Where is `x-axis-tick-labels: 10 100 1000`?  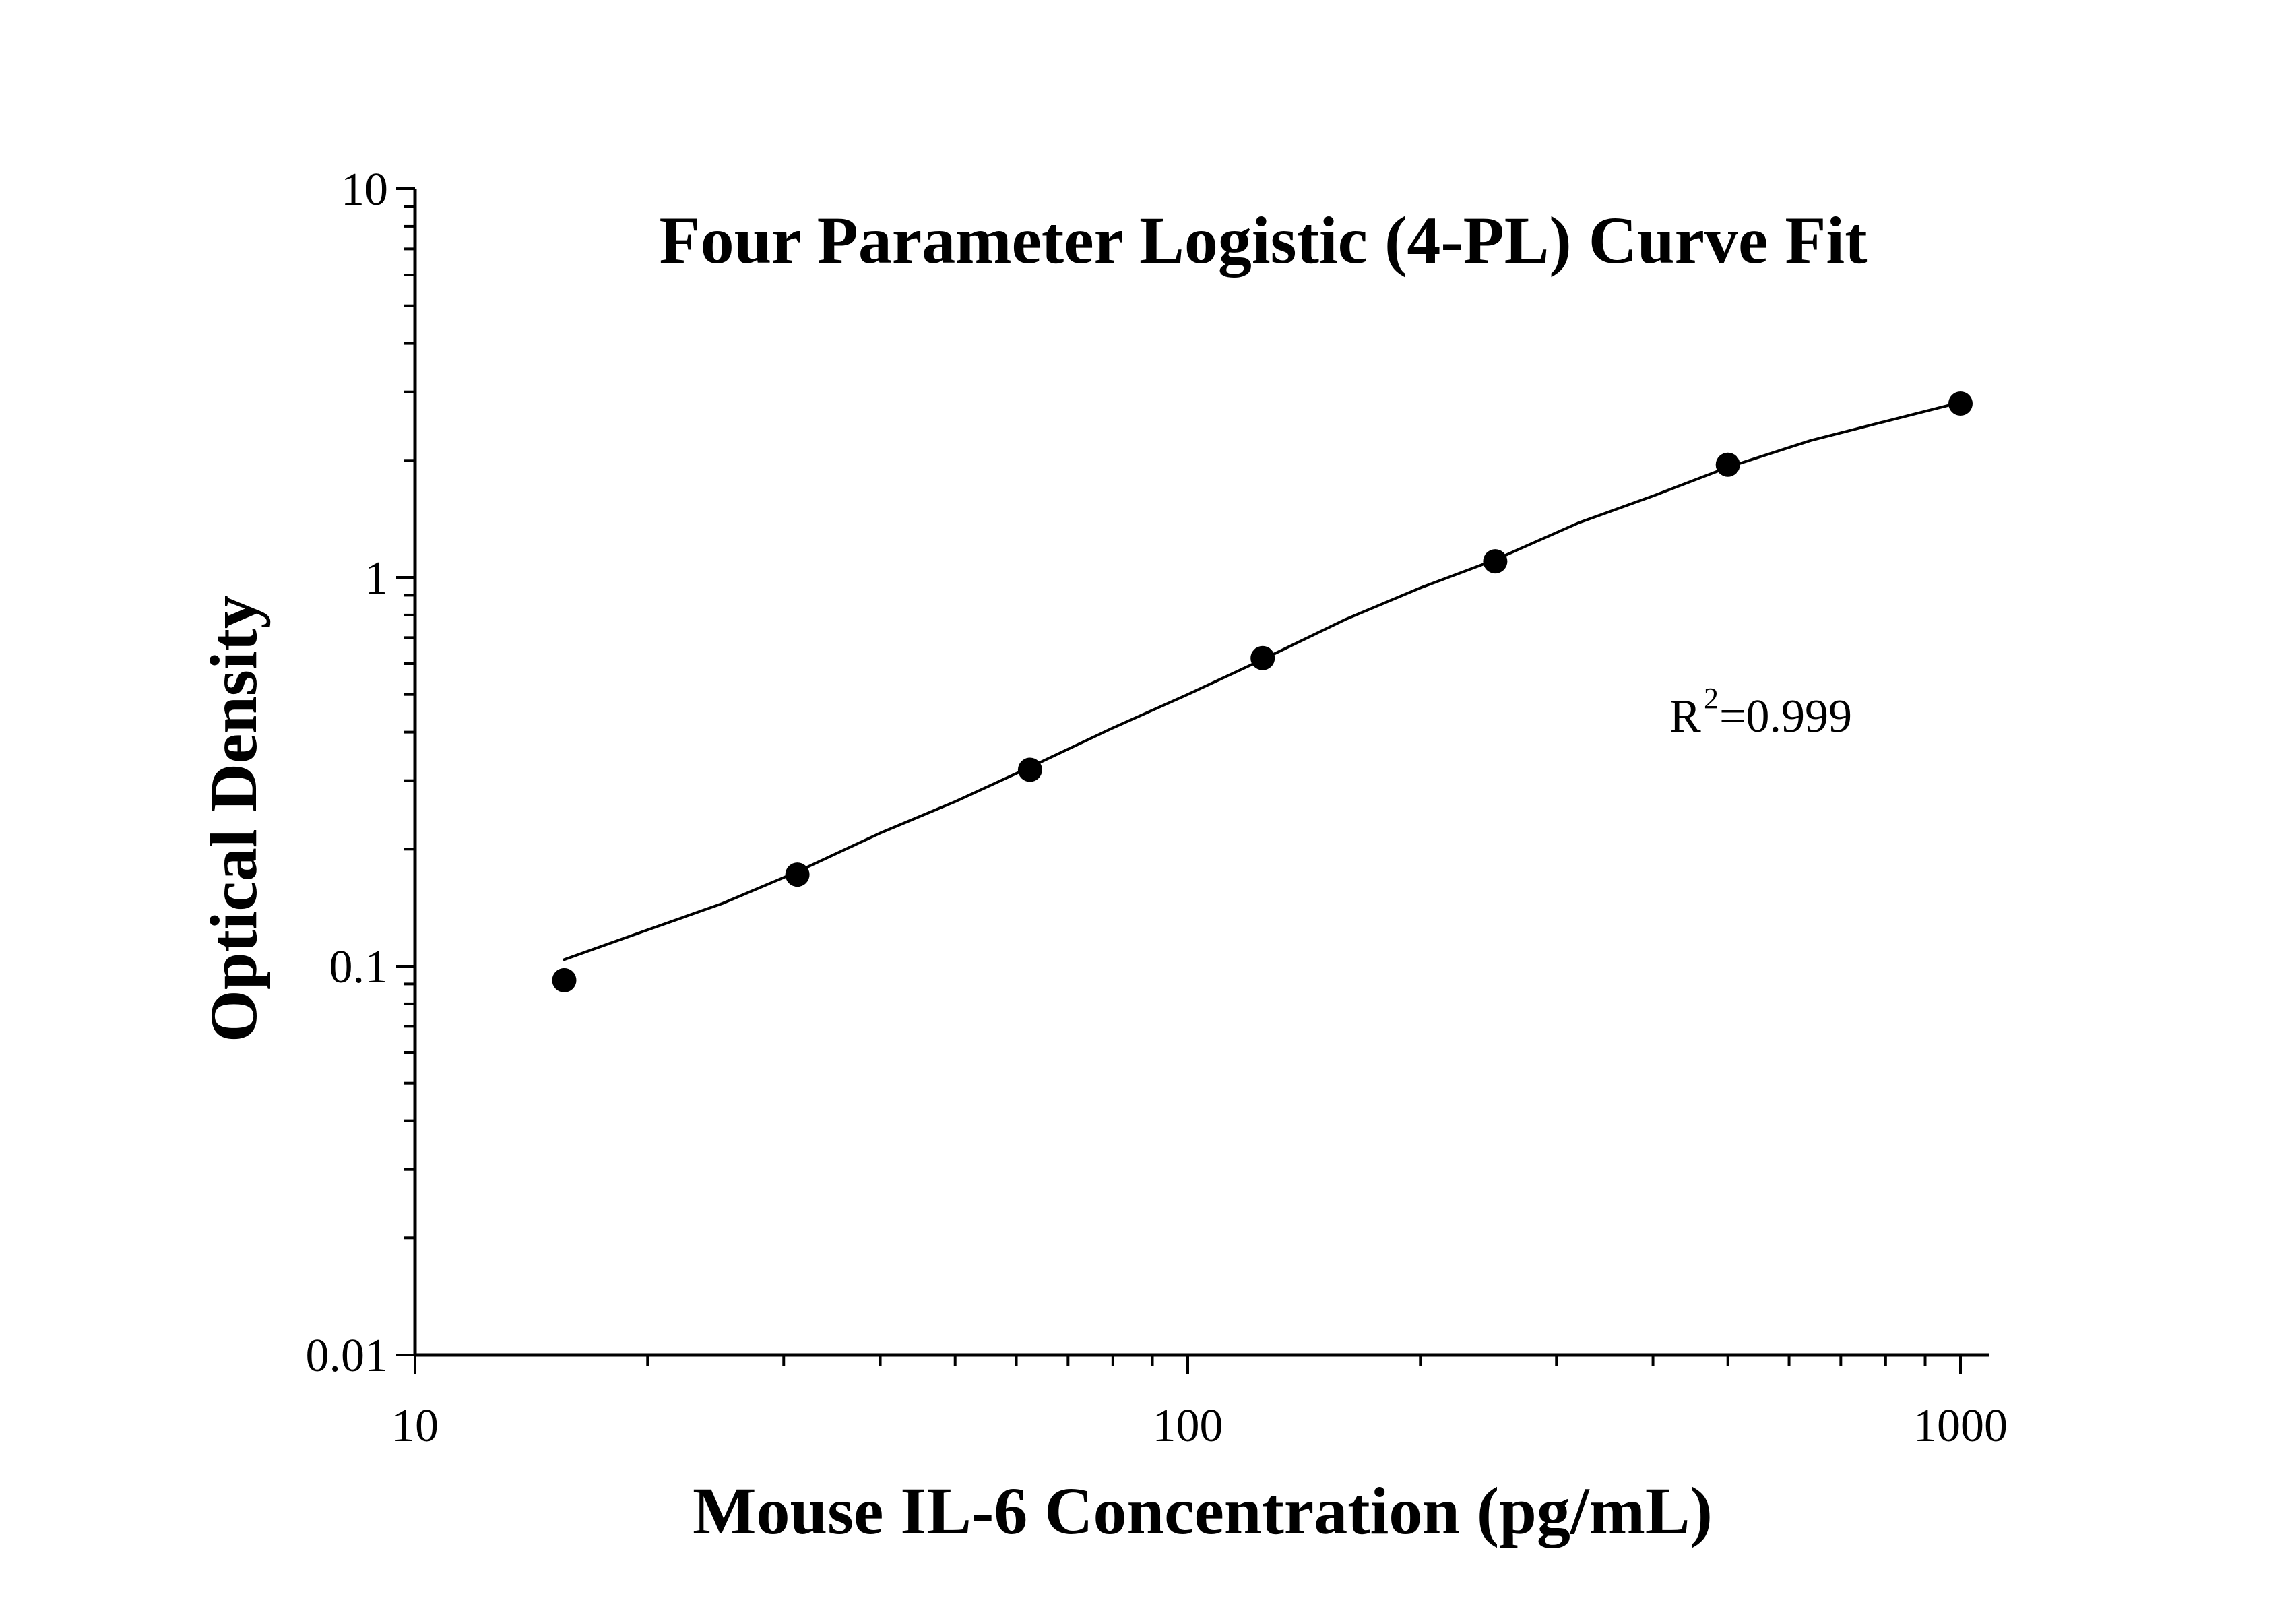 x-axis-tick-labels: 10 100 1000 is located at coordinates (1199, 1426).